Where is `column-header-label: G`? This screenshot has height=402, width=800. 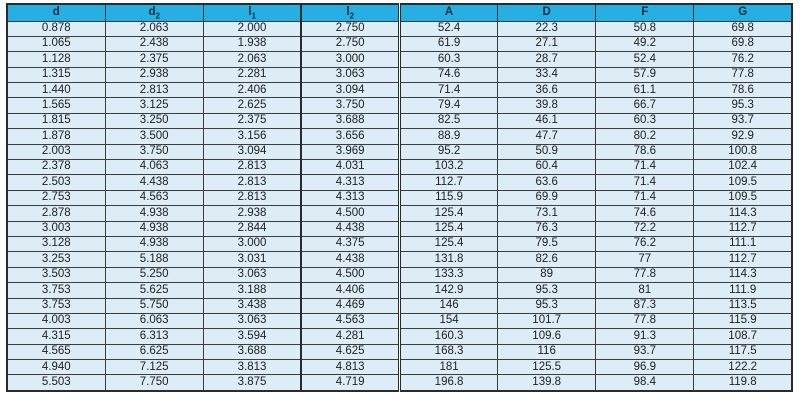
column-header-label: G is located at coordinates (743, 12).